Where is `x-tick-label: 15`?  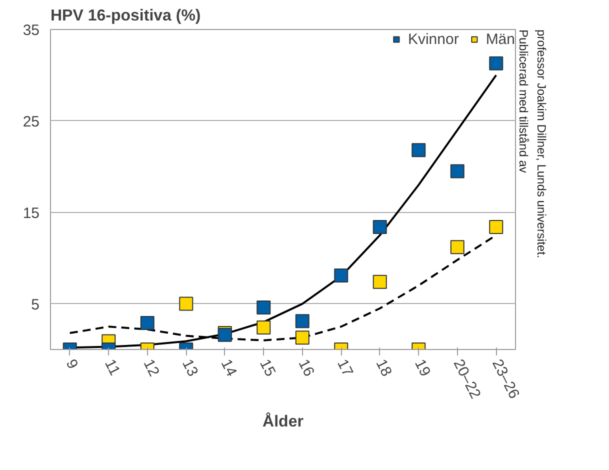
x-tick-label: 15 is located at coordinates (267, 368).